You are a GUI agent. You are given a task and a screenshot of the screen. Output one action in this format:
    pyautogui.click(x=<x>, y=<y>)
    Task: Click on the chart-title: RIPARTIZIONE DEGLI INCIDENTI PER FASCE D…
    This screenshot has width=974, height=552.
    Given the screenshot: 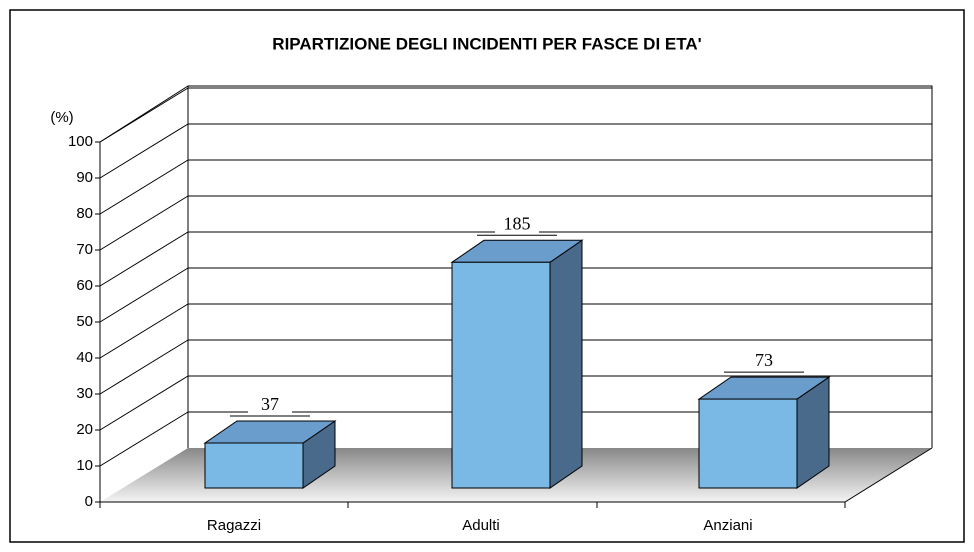 What is the action you would take?
    pyautogui.click(x=486, y=43)
    